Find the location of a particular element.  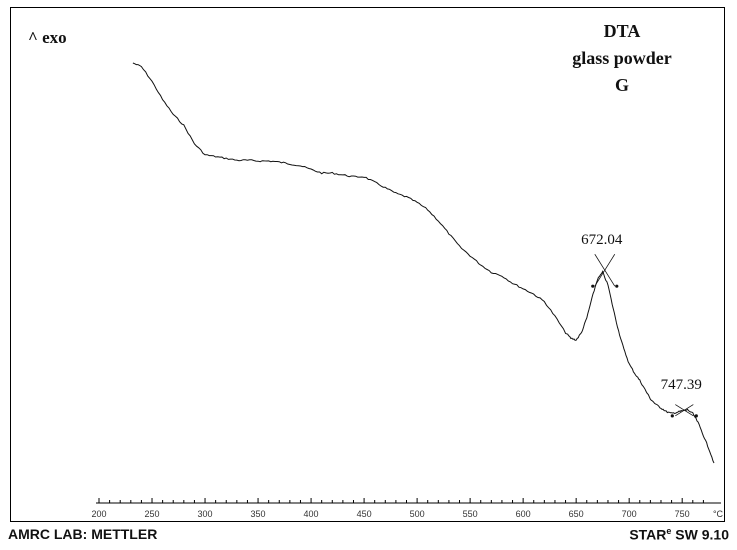

x-tick-label: 200 is located at coordinates (98, 514).